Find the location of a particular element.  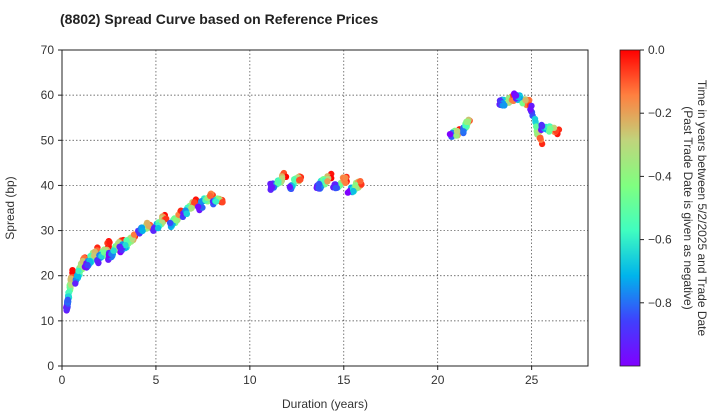

x-tick-label: 25 is located at coordinates (532, 380).